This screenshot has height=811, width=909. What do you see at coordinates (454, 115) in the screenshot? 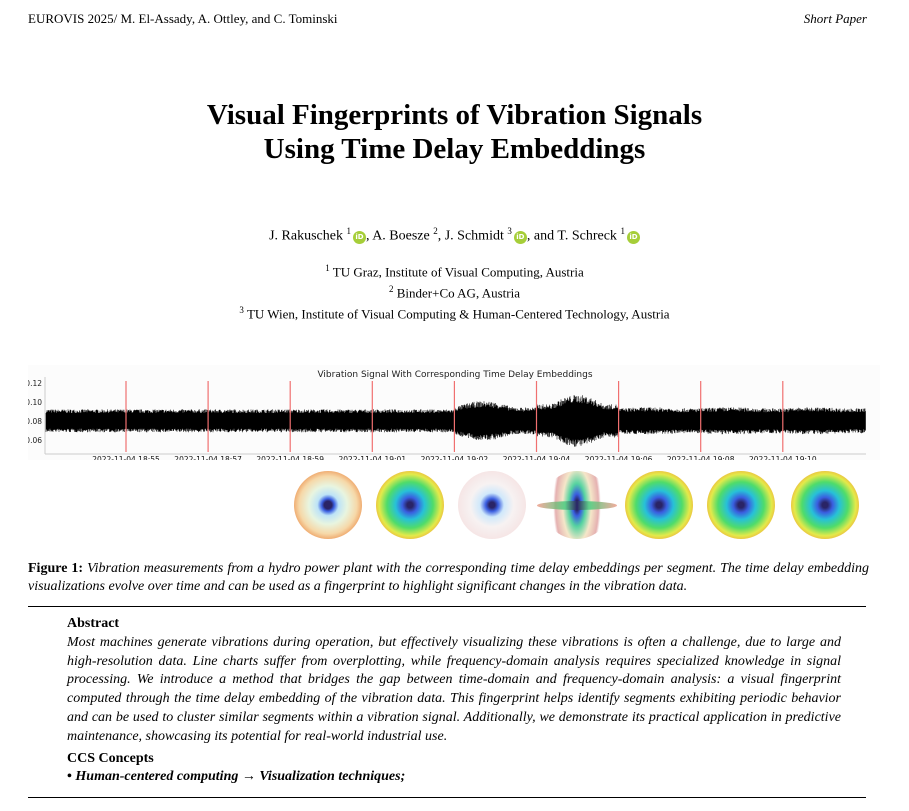
I see `title-line-1: Visual Fingerprints of Vibration Signals` at bounding box center [454, 115].